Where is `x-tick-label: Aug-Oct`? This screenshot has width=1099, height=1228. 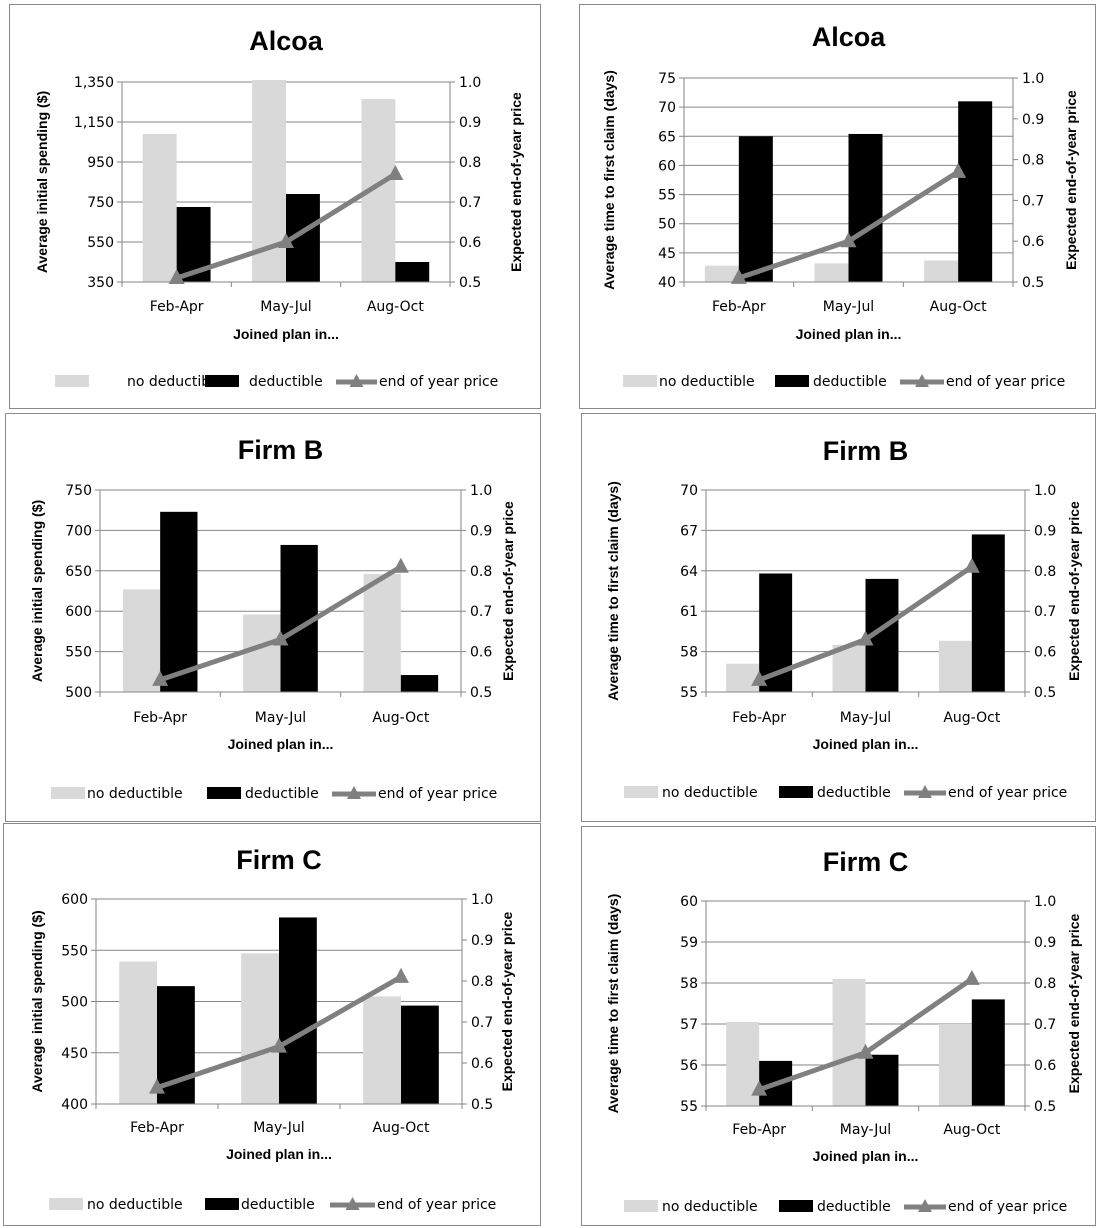 x-tick-label: Aug-Oct is located at coordinates (400, 718).